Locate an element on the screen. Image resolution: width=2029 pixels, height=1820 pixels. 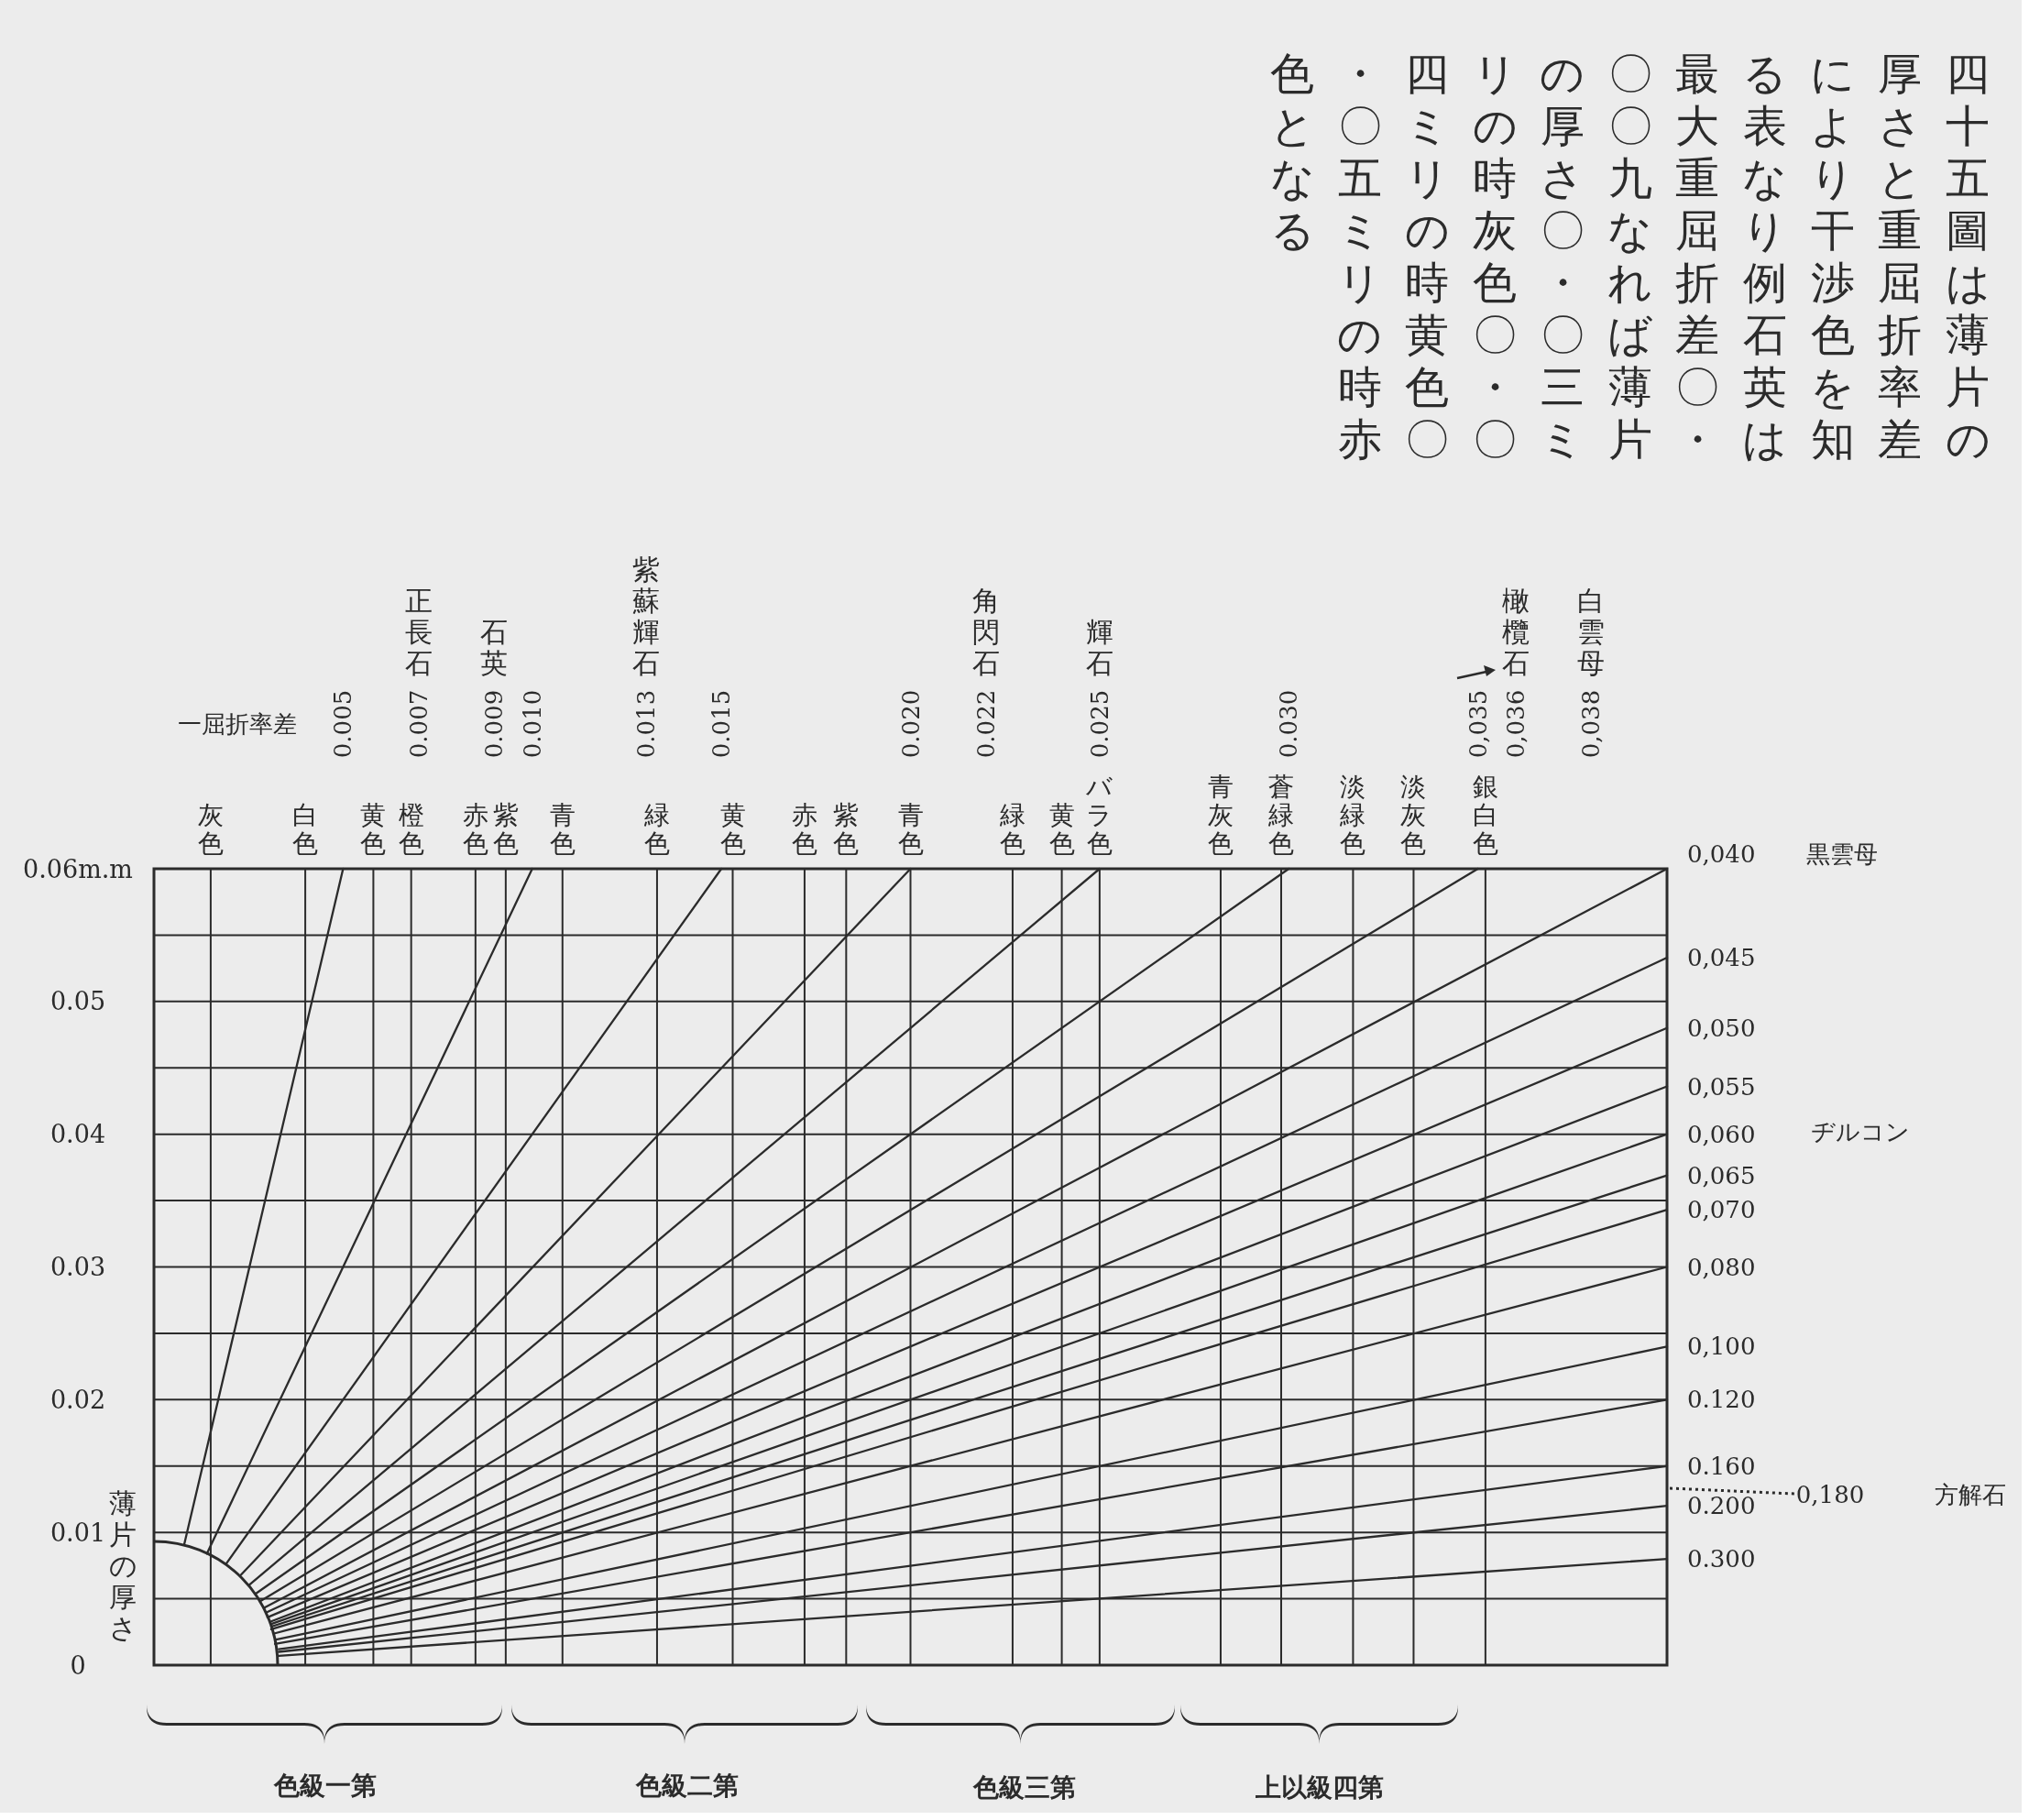
x-tick-label: 0.009 is located at coordinates (495, 724).